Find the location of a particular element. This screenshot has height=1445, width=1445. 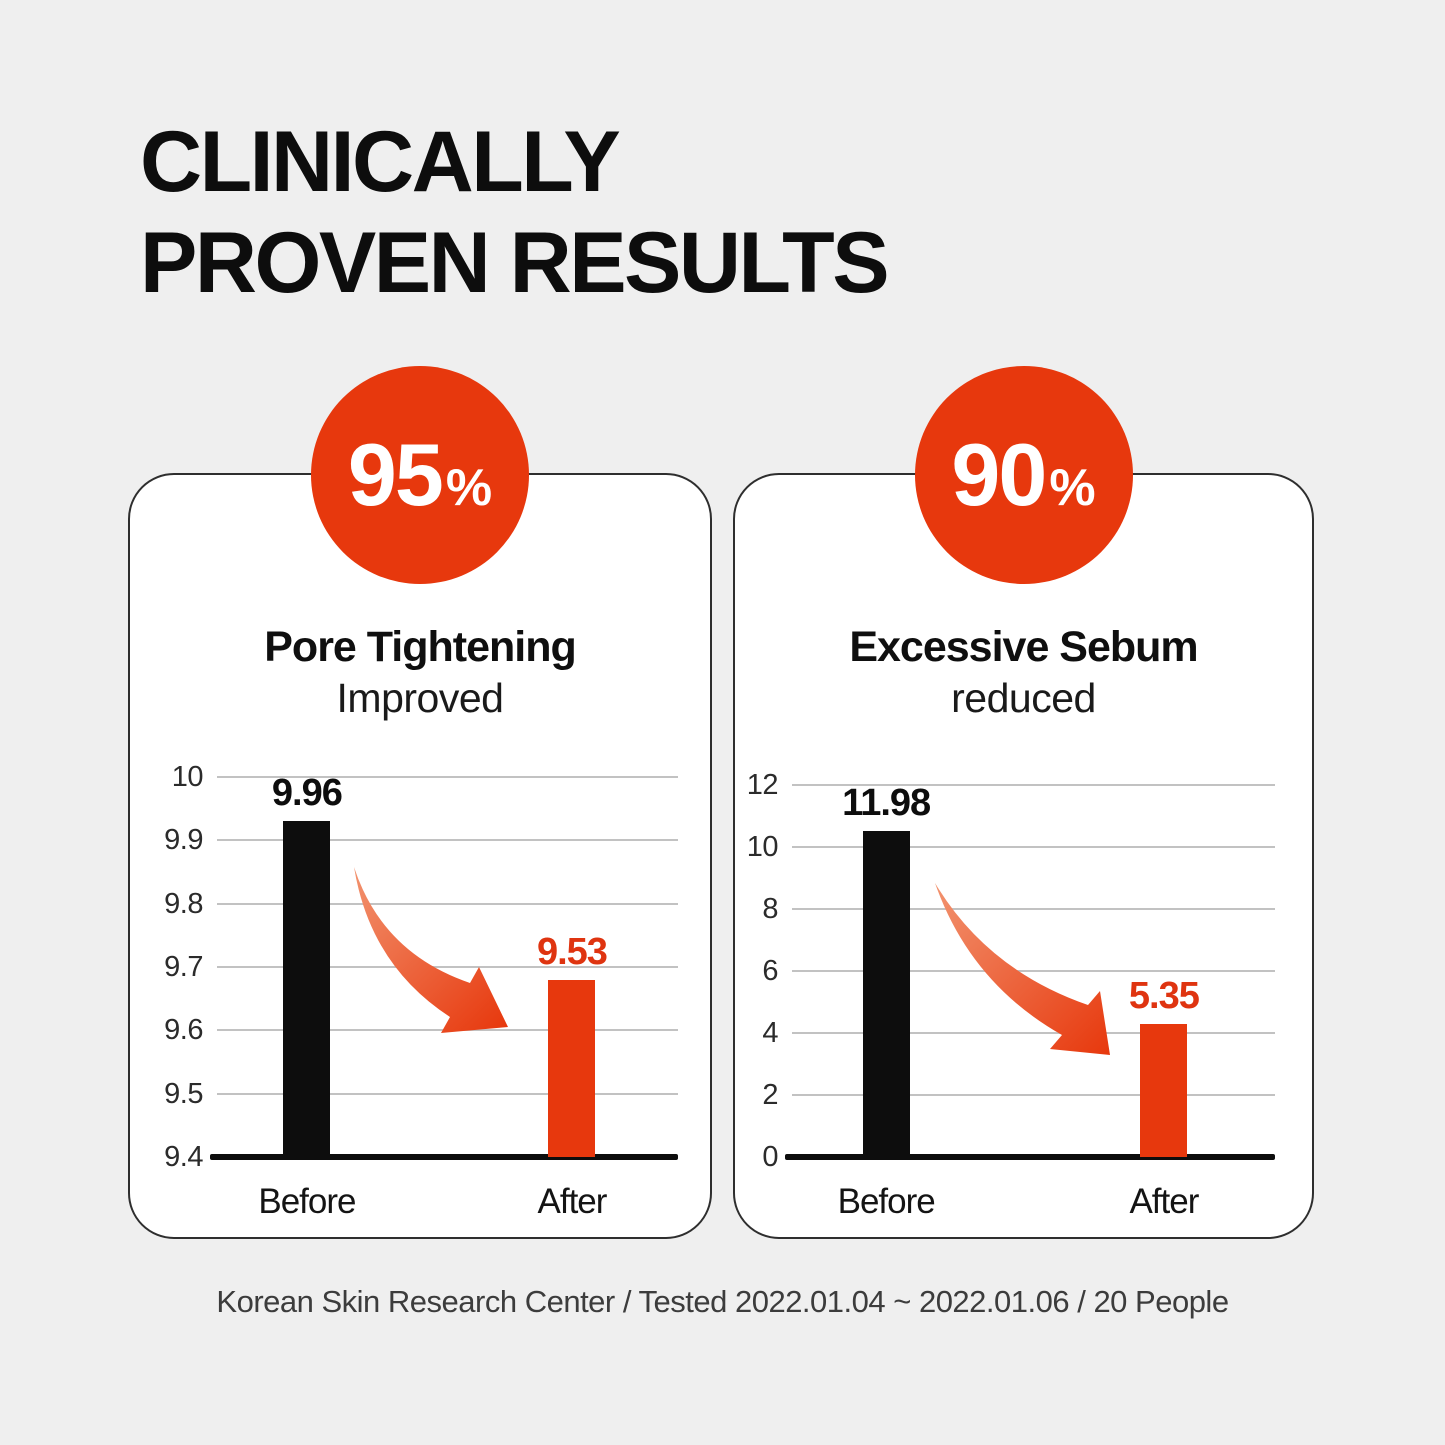

y-axis-tick-label: 9.6 is located at coordinates (183, 1030).